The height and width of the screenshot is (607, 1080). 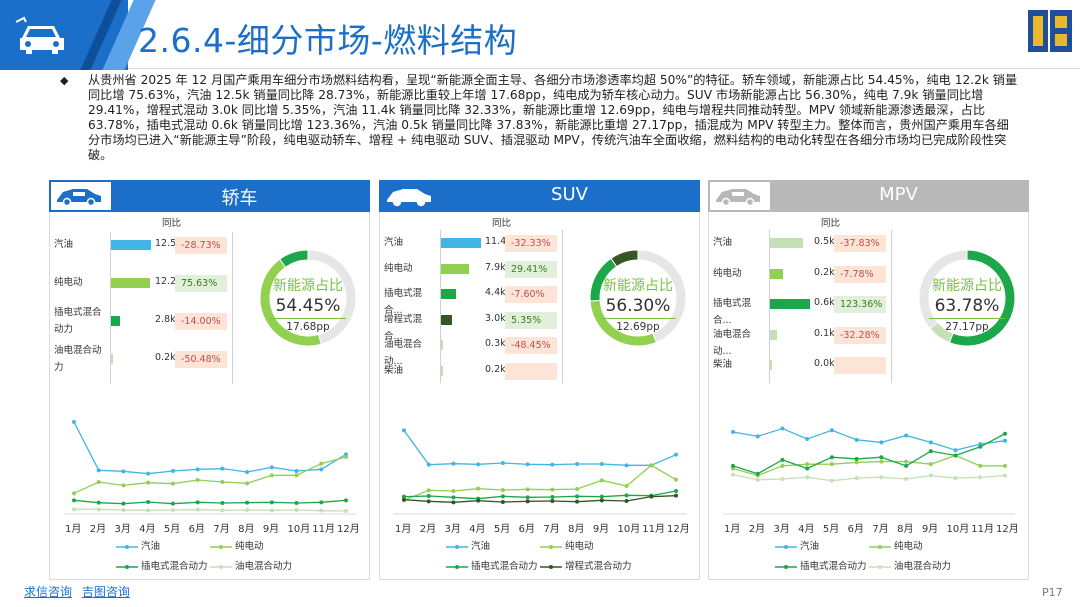 I want to click on legend-label: 增程式混合动力, so click(x=597, y=566).